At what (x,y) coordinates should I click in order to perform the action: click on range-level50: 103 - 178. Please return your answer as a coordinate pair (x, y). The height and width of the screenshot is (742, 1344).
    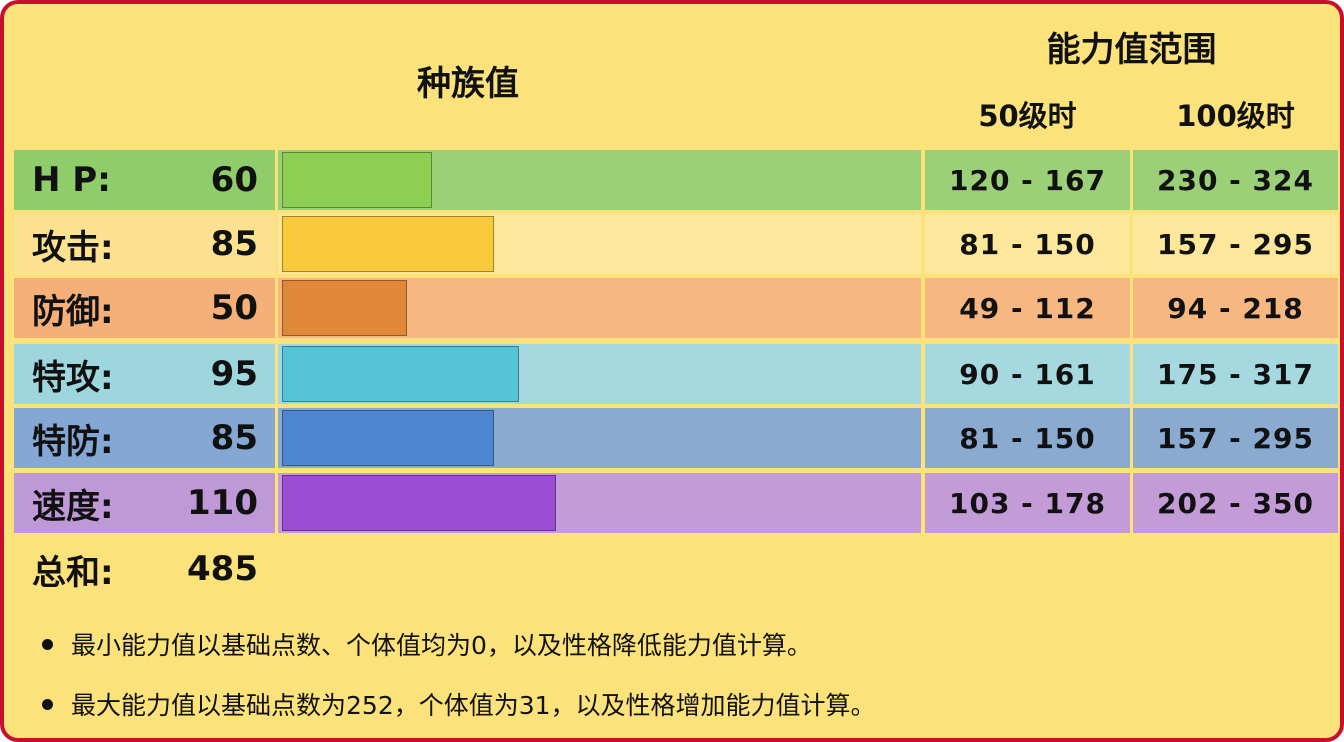
    Looking at the image, I should click on (1027, 503).